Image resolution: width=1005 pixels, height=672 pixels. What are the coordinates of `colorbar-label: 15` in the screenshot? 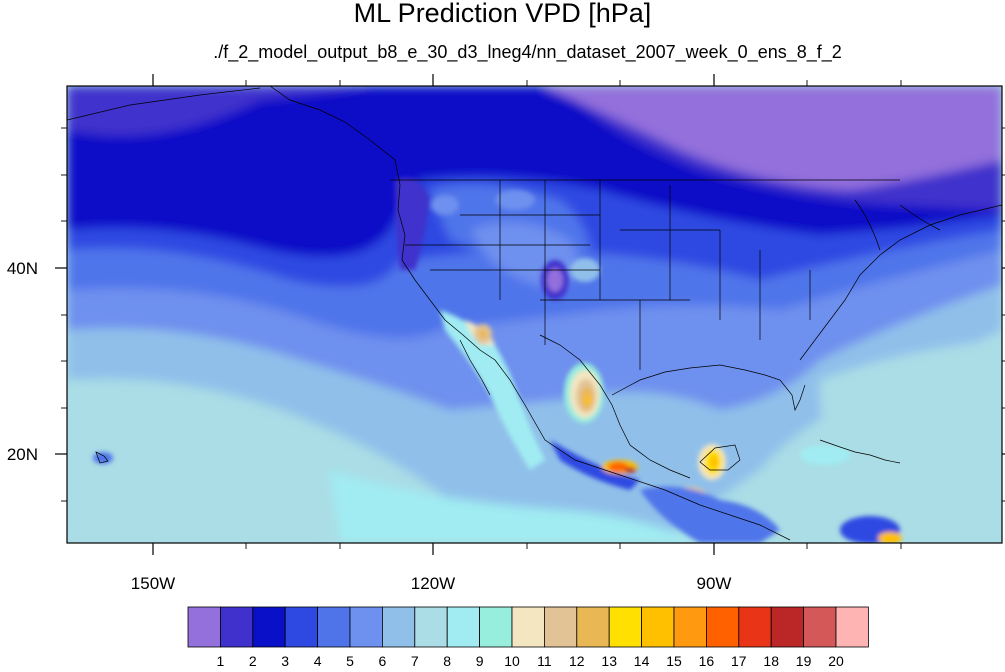 It's located at (674, 661).